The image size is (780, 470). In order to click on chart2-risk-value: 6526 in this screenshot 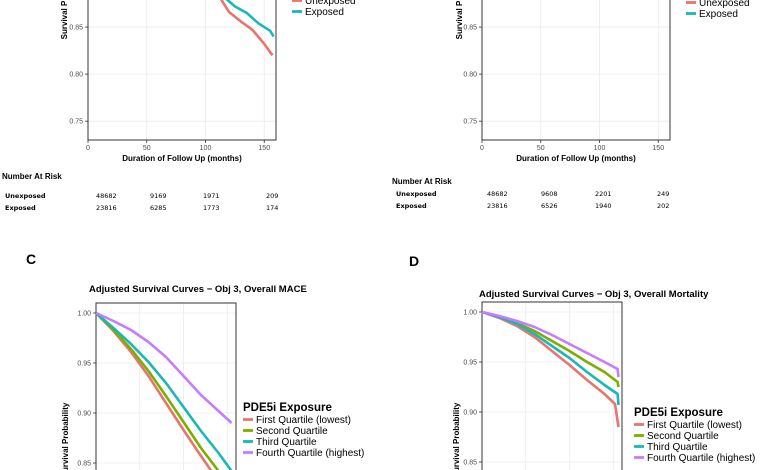, I will do `click(549, 206)`.